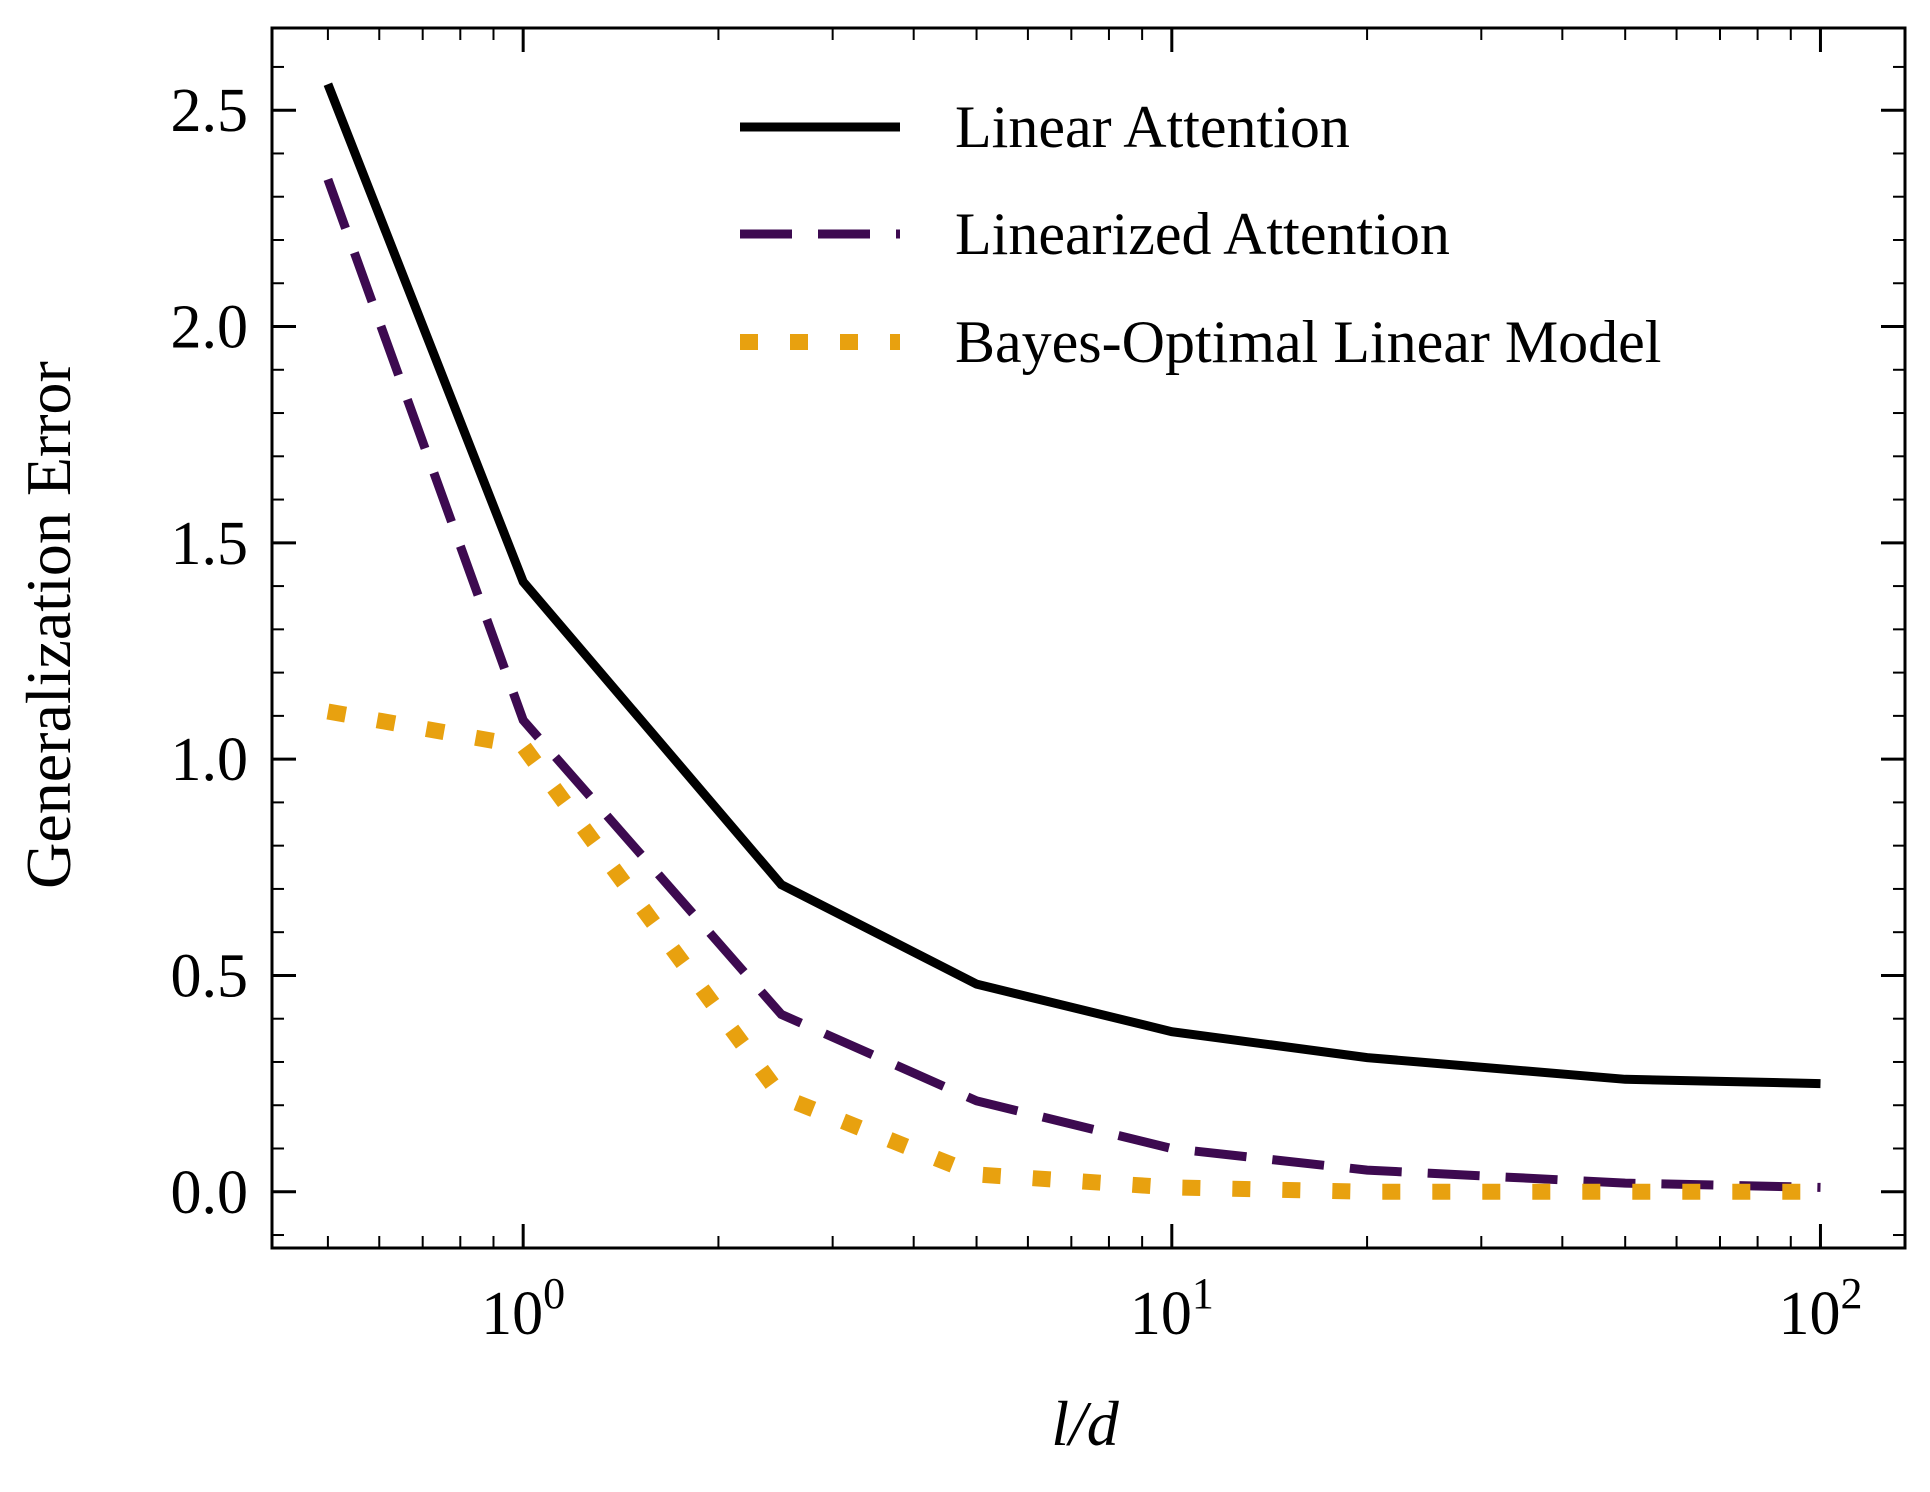  What do you see at coordinates (523, 1308) in the screenshot?
I see `x-tick-label: 10⁰` at bounding box center [523, 1308].